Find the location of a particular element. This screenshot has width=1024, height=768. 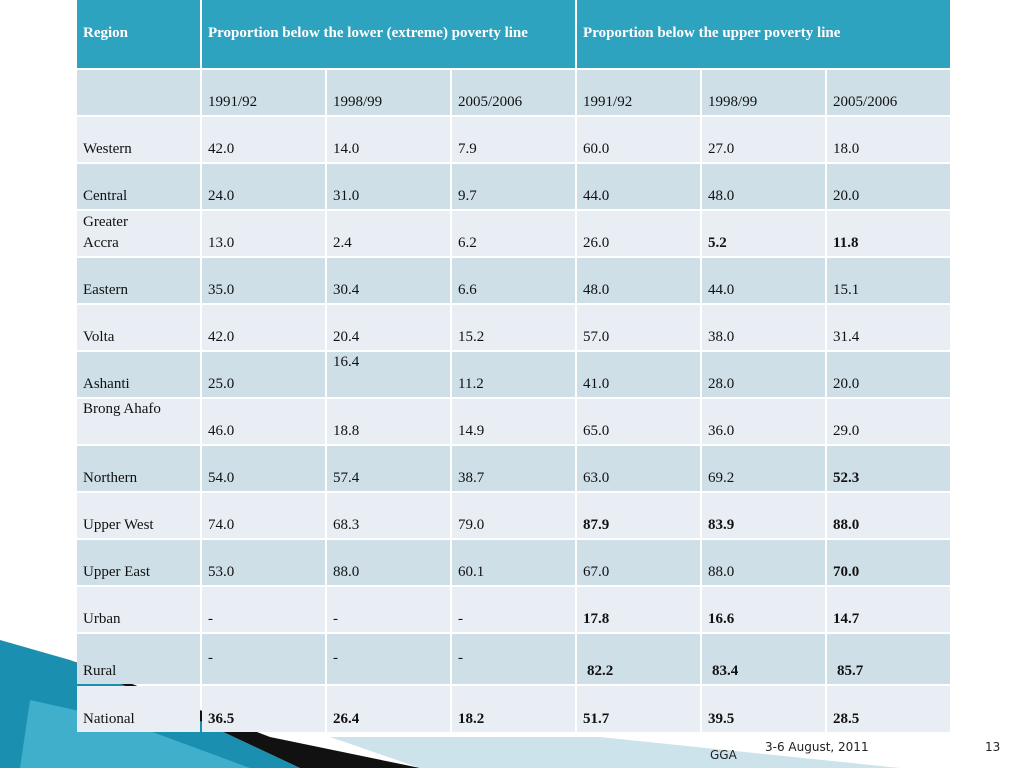

table-row: Northern 54.0 57.4 38.7 63.0 69.2 52.3 is located at coordinates (514, 468).